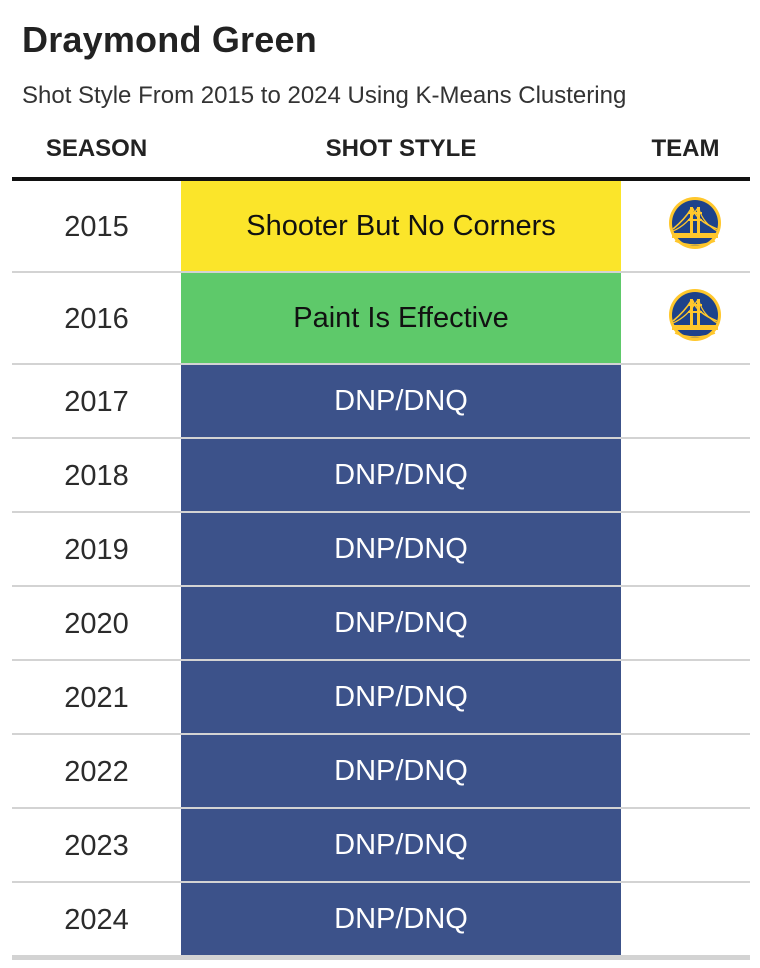 This screenshot has width=760, height=968. What do you see at coordinates (401, 148) in the screenshot?
I see `column-header-shot-style: SHOT STYLE` at bounding box center [401, 148].